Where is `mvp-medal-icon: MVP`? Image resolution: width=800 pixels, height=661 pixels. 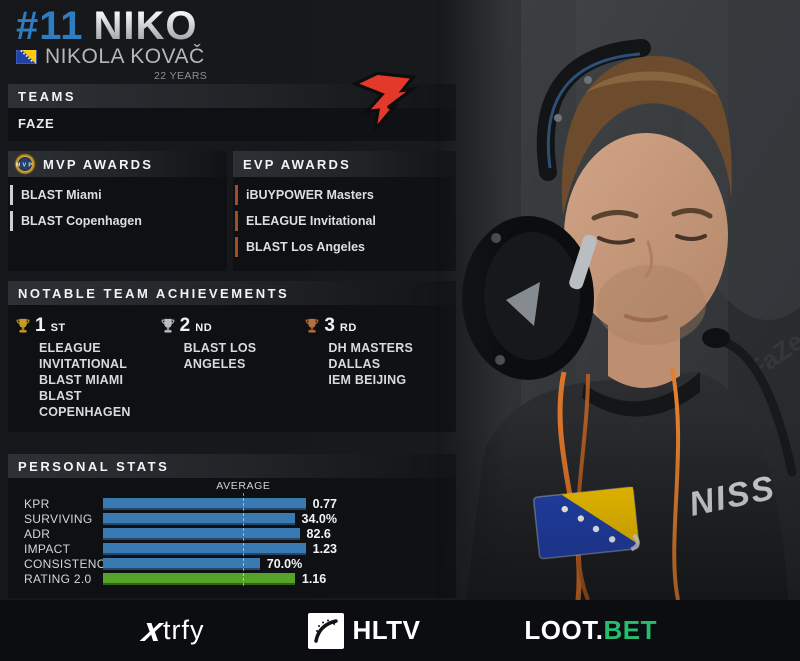 mvp-medal-icon: MVP is located at coordinates (25, 164).